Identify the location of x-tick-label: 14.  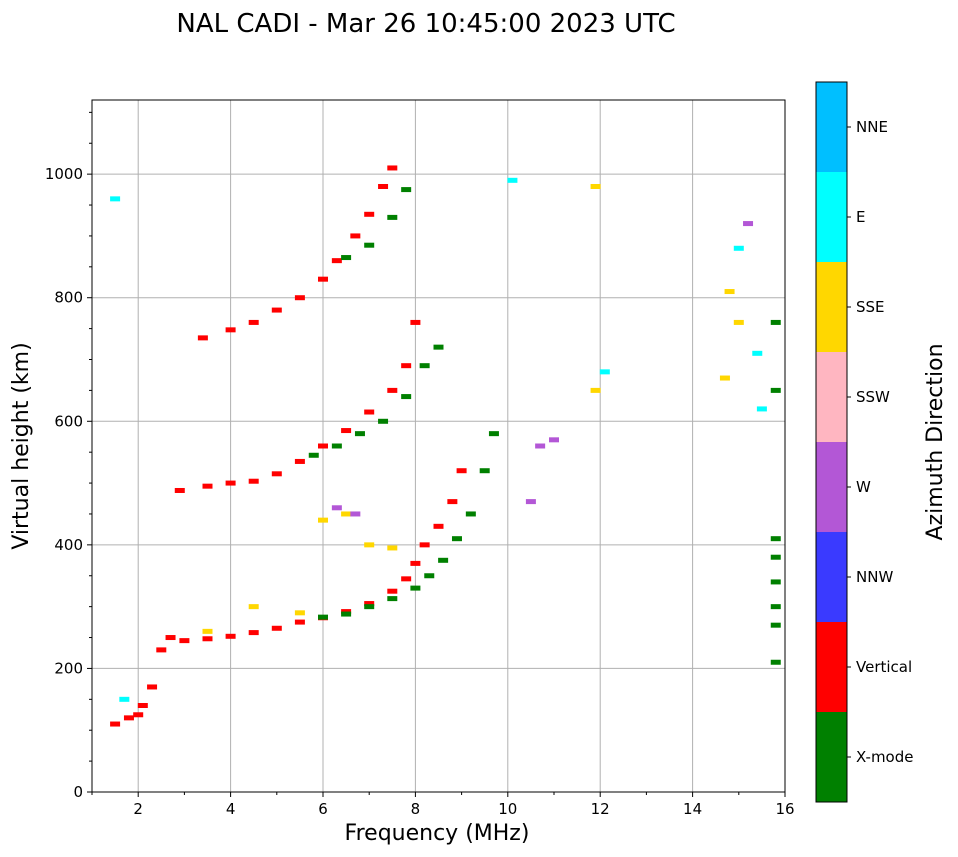
(692, 809).